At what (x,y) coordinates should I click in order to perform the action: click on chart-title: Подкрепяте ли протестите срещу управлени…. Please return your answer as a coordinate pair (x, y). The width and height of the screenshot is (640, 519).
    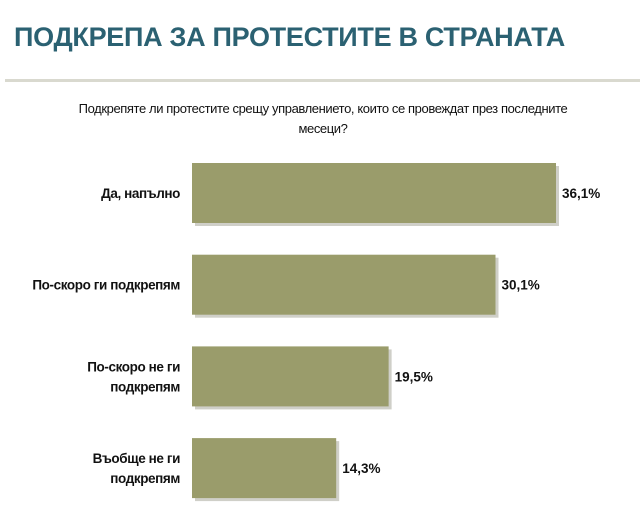
    Looking at the image, I should click on (323, 118).